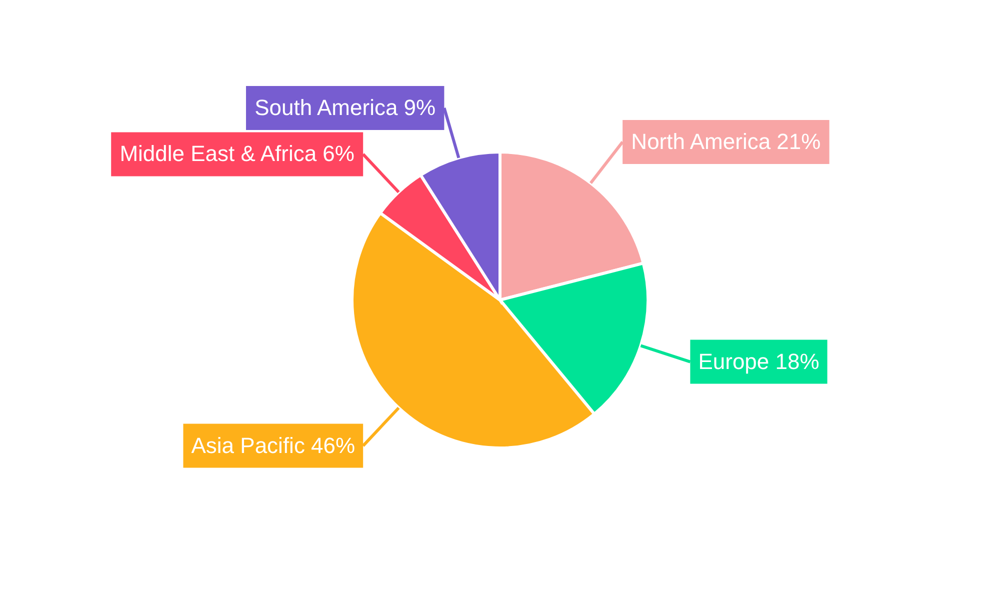  I want to click on slice-label: Europe 18%, so click(759, 361).